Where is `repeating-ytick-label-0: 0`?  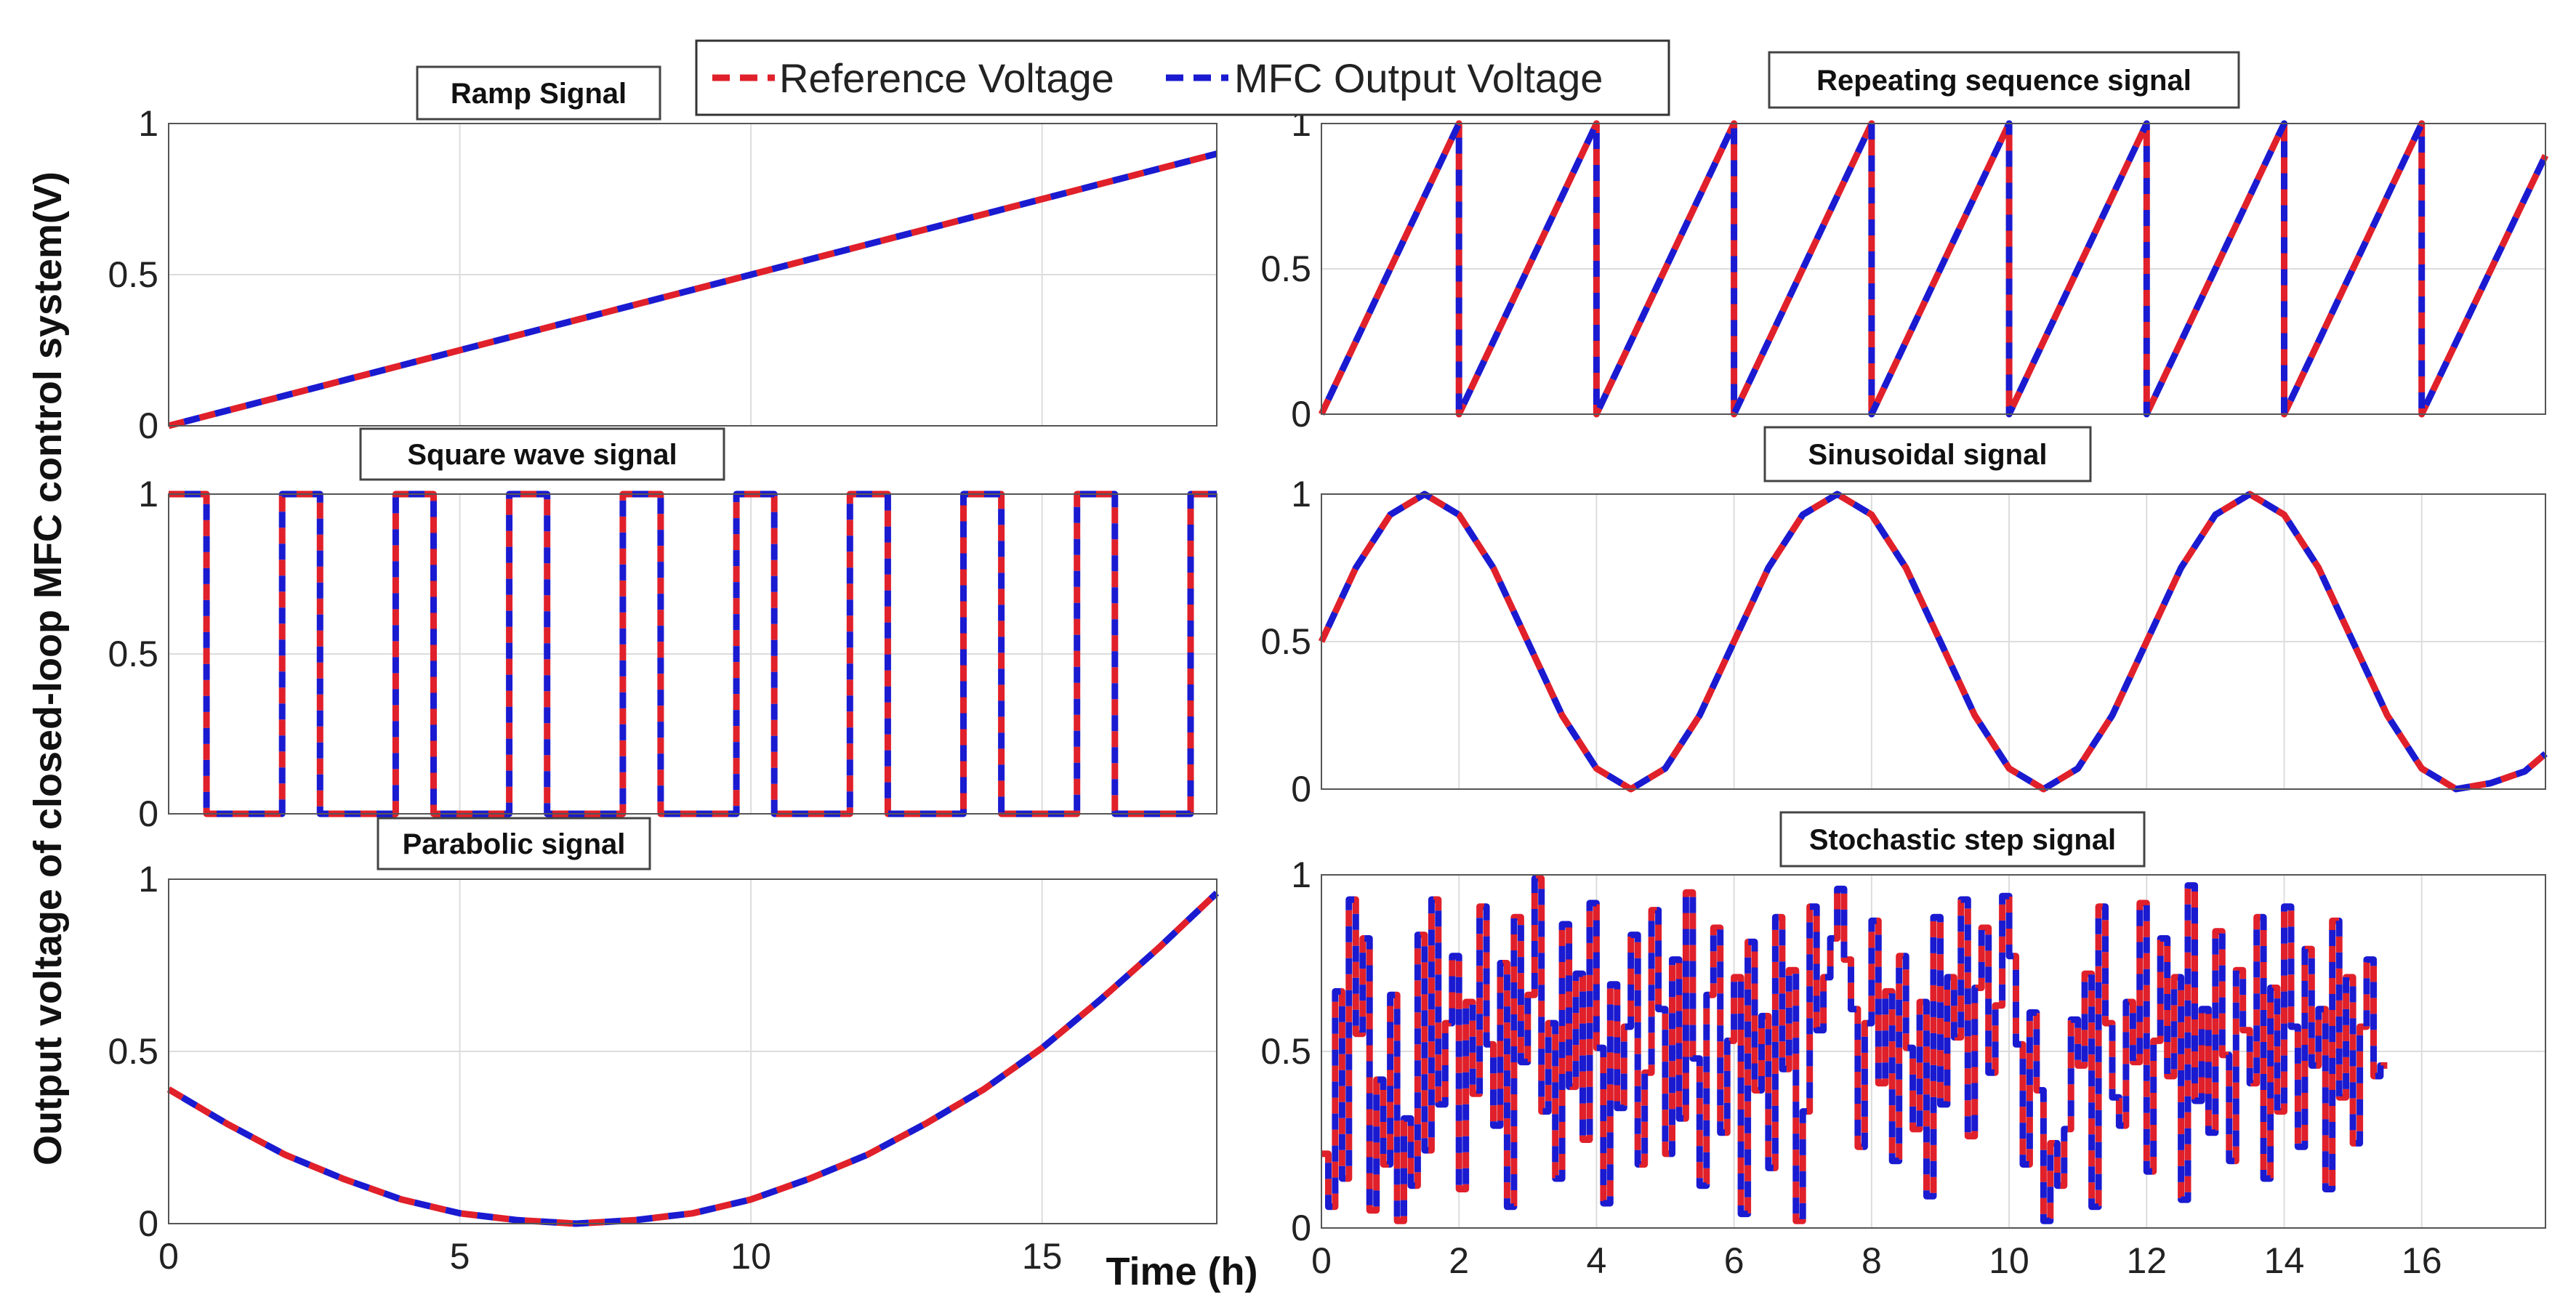 repeating-ytick-label-0: 0 is located at coordinates (1301, 415).